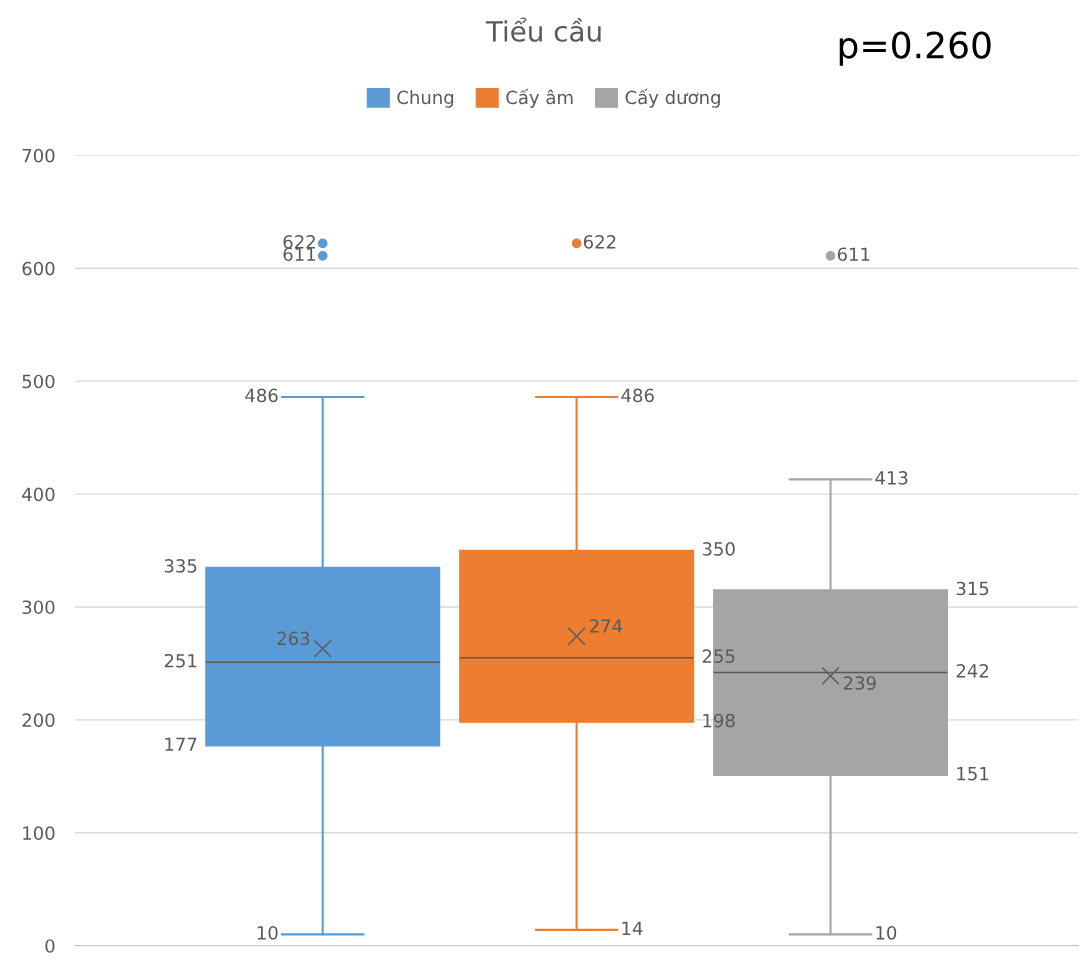 The image size is (1089, 965). Describe the element at coordinates (38, 720) in the screenshot. I see `y-tick-label: 200` at that location.